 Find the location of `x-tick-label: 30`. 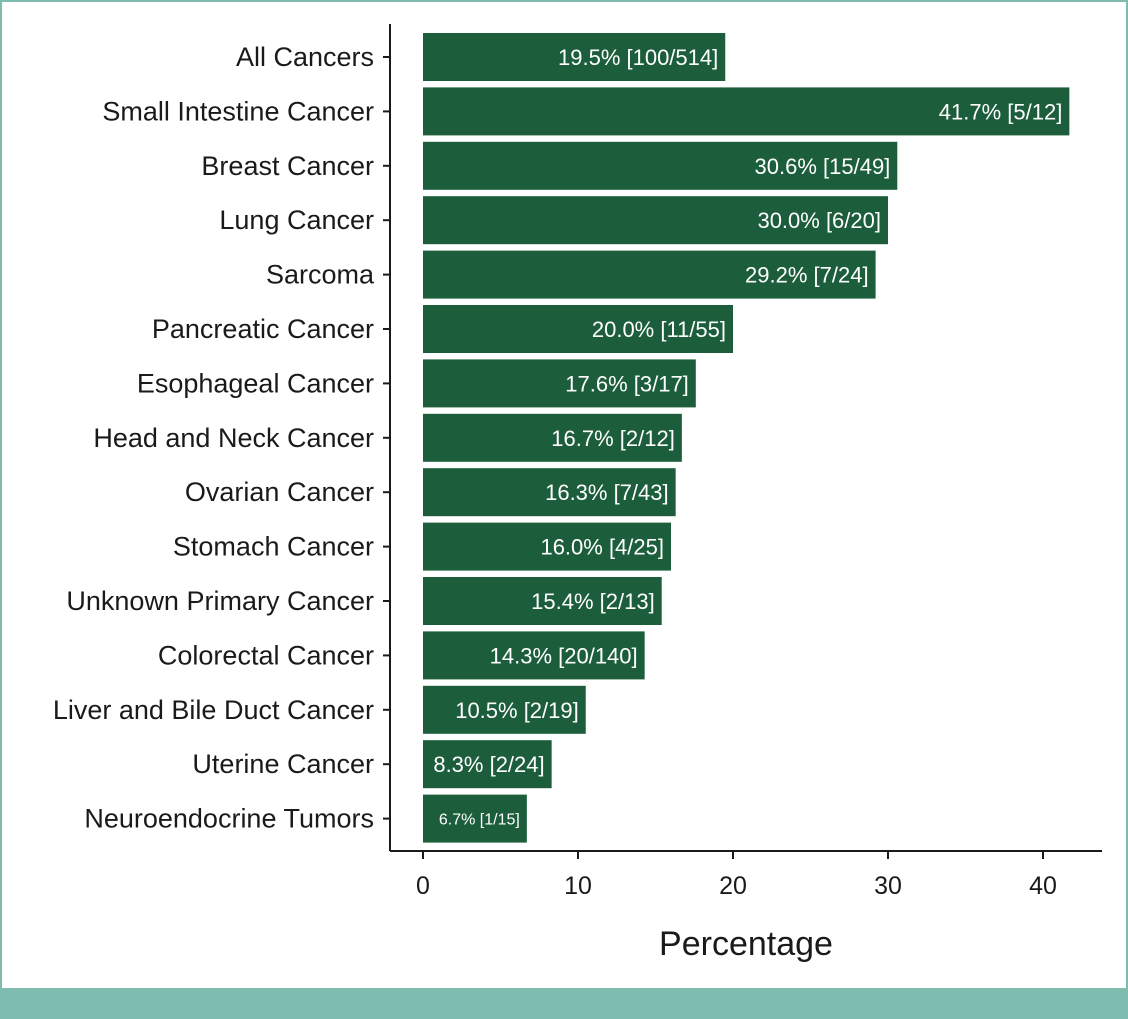

x-tick-label: 30 is located at coordinates (888, 886).